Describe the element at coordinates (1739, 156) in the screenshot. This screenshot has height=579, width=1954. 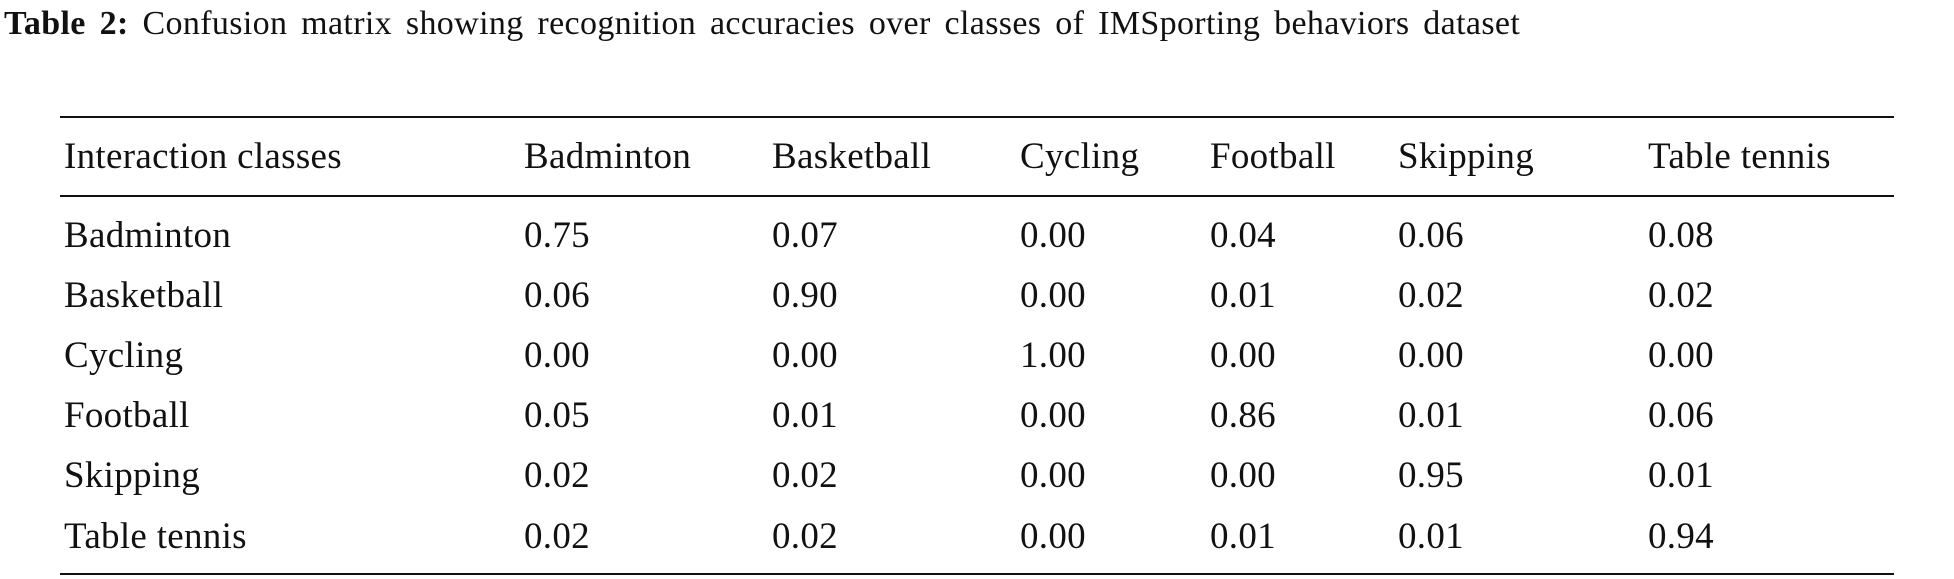
I see `header-cell-table-tennis: Table tennis` at that location.